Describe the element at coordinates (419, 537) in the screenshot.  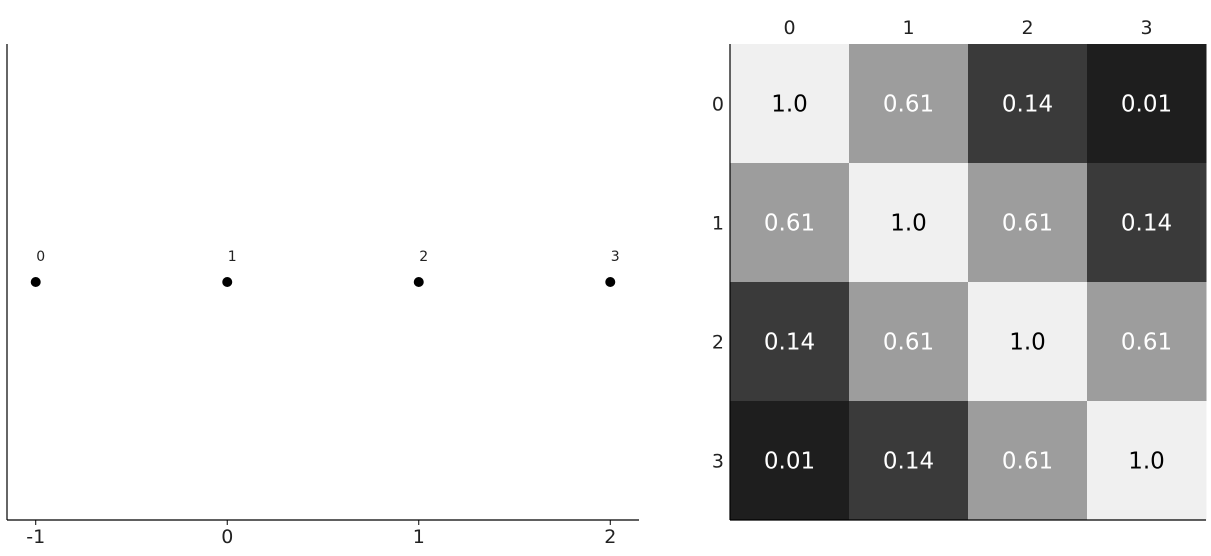
I see `x-tick-label: 1` at that location.